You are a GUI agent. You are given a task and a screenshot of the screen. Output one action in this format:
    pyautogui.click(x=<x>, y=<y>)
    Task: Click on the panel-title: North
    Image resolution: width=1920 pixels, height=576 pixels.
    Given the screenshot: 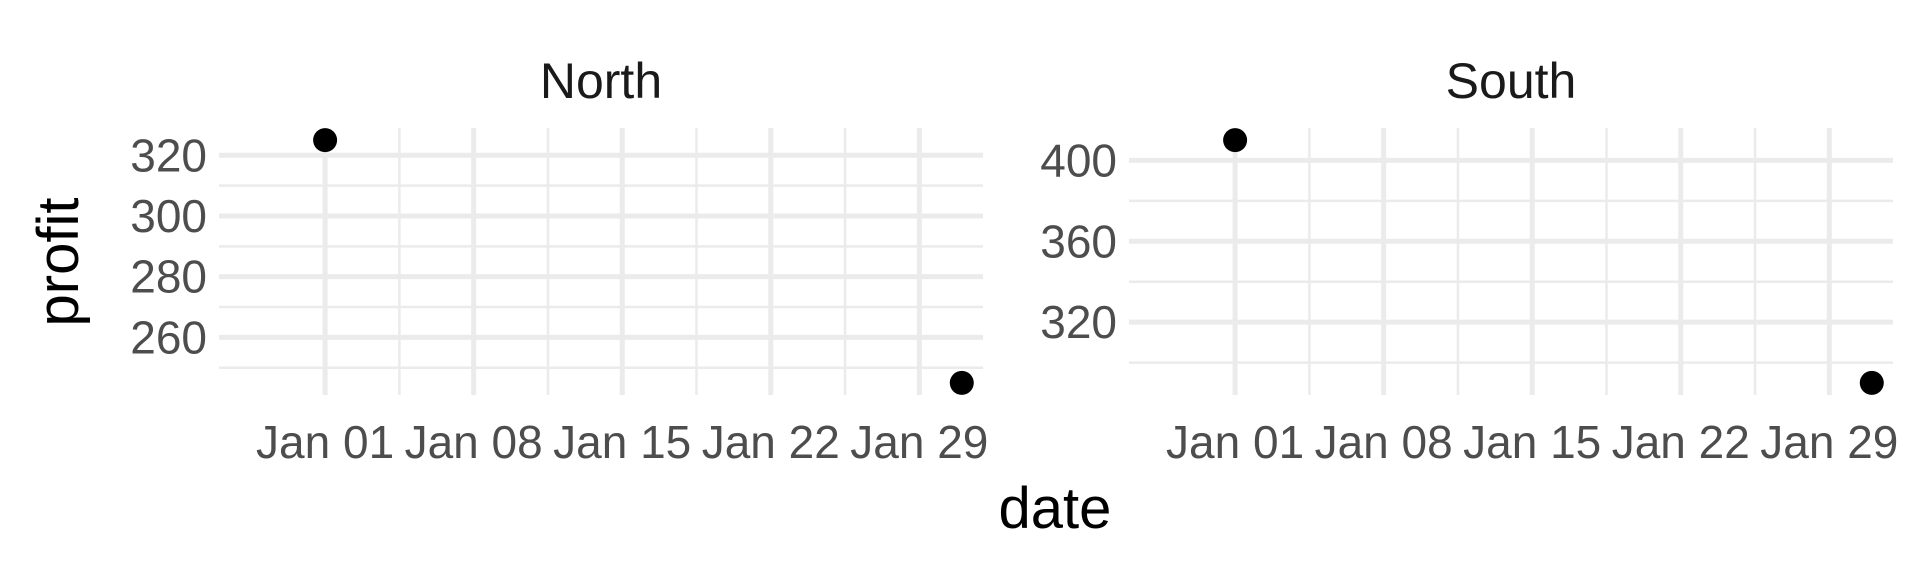 What is the action you would take?
    pyautogui.click(x=601, y=81)
    